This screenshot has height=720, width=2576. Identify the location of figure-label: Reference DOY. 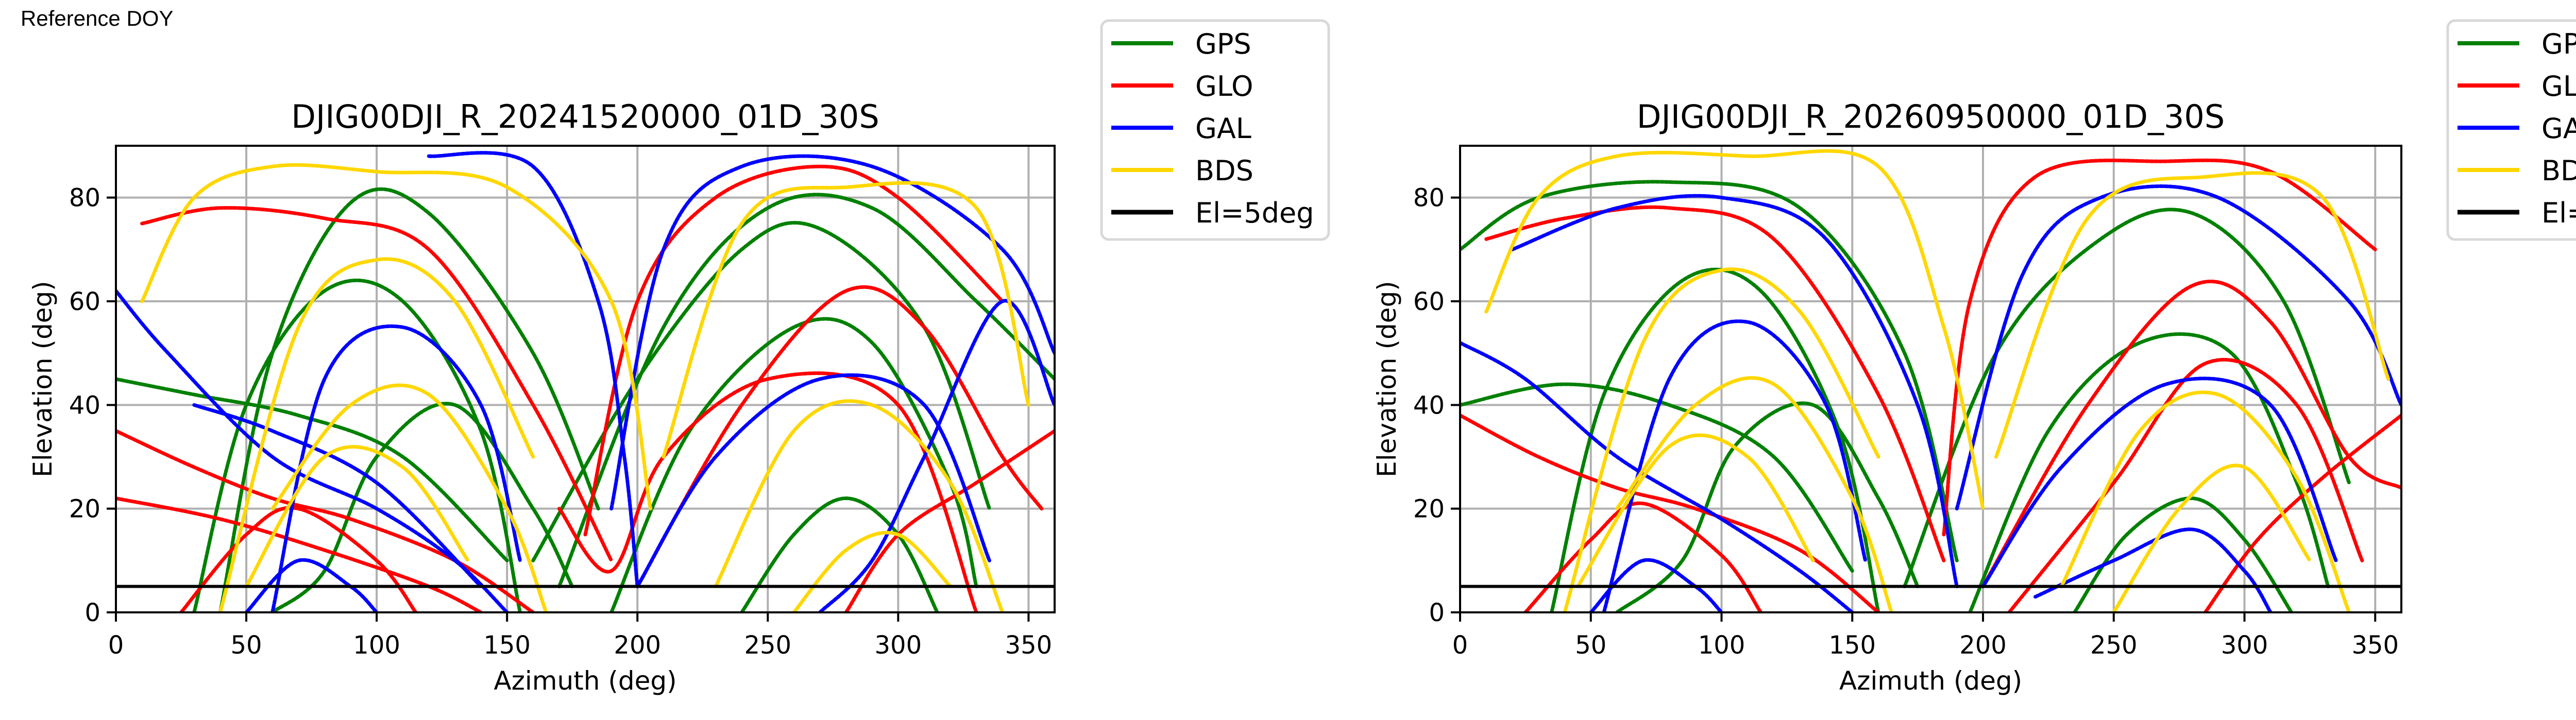
(97, 18).